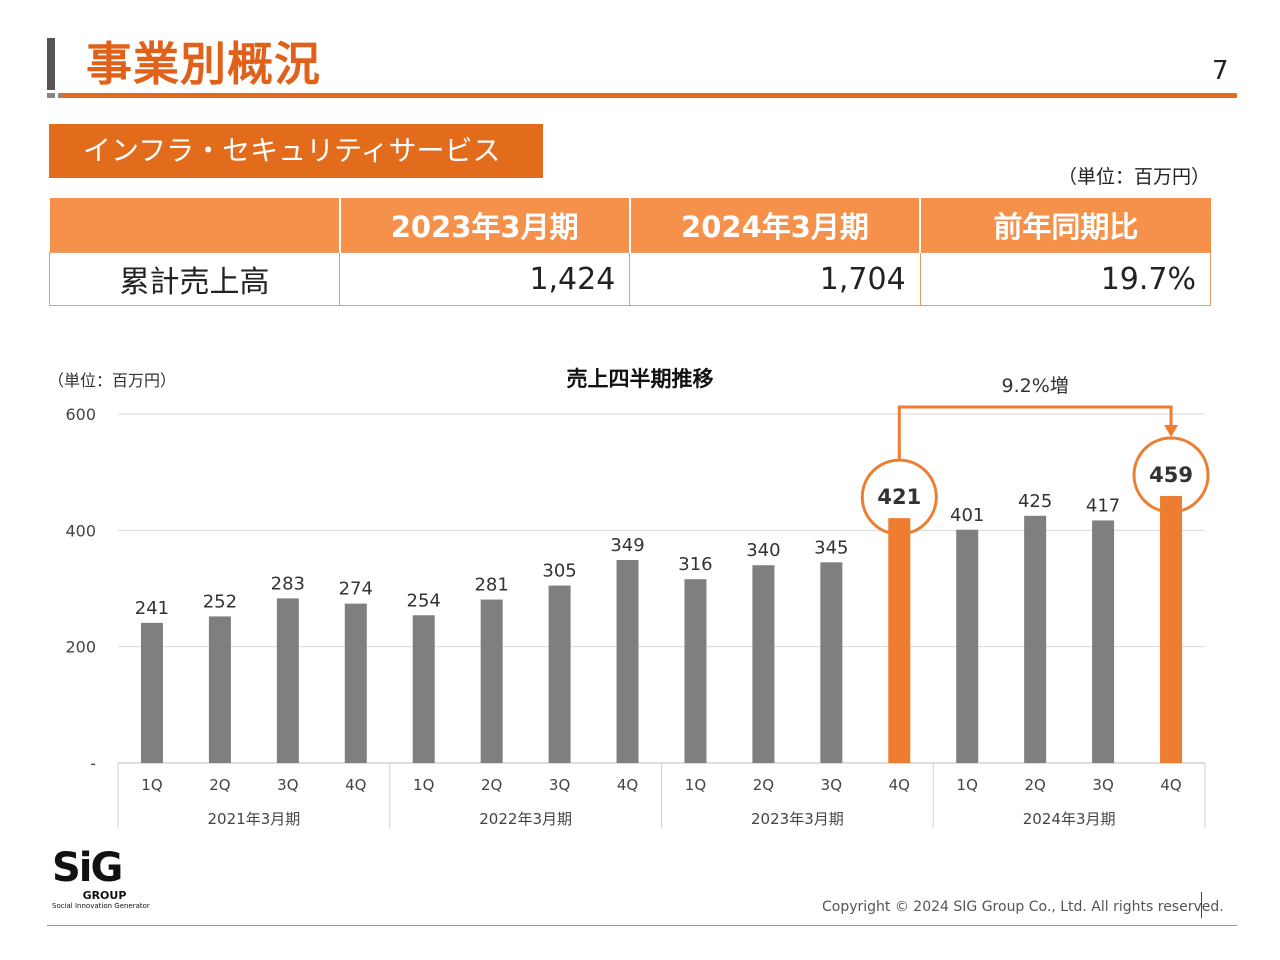 Image resolution: width=1280 pixels, height=960 pixels. I want to click on x-tick-label-2-2: 3Q, so click(831, 785).